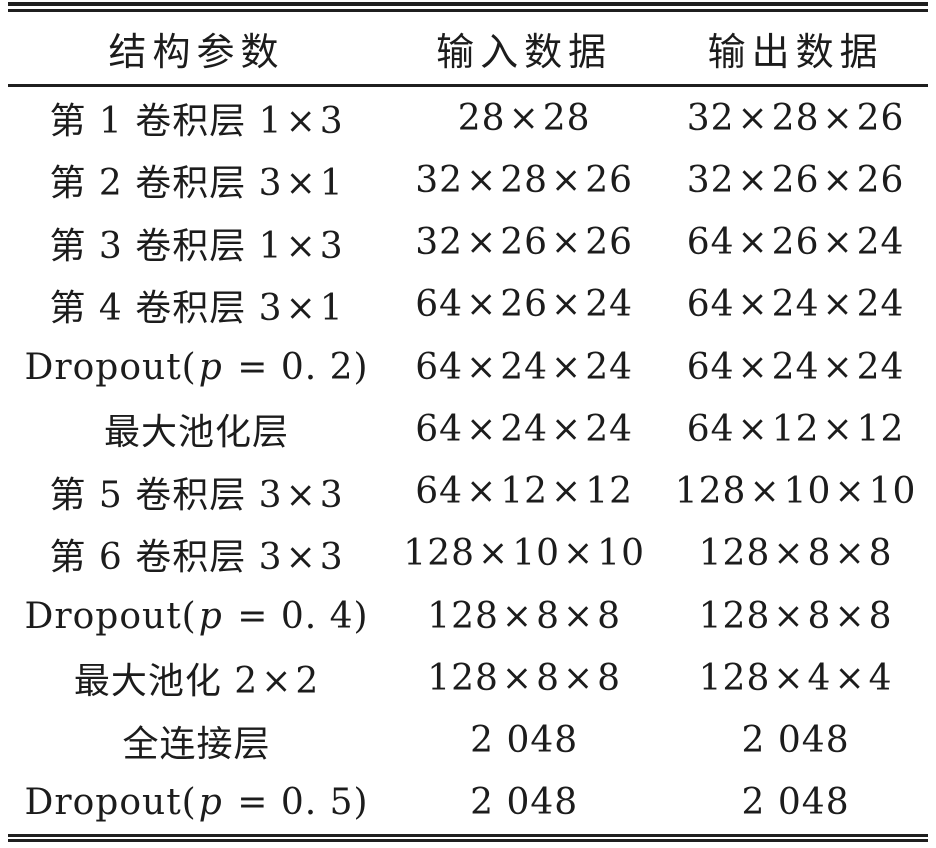 Image resolution: width=936 pixels, height=848 pixels. What do you see at coordinates (196, 495) in the screenshot?
I see `layer-name-cell: 第 5 卷积层 3×3` at bounding box center [196, 495].